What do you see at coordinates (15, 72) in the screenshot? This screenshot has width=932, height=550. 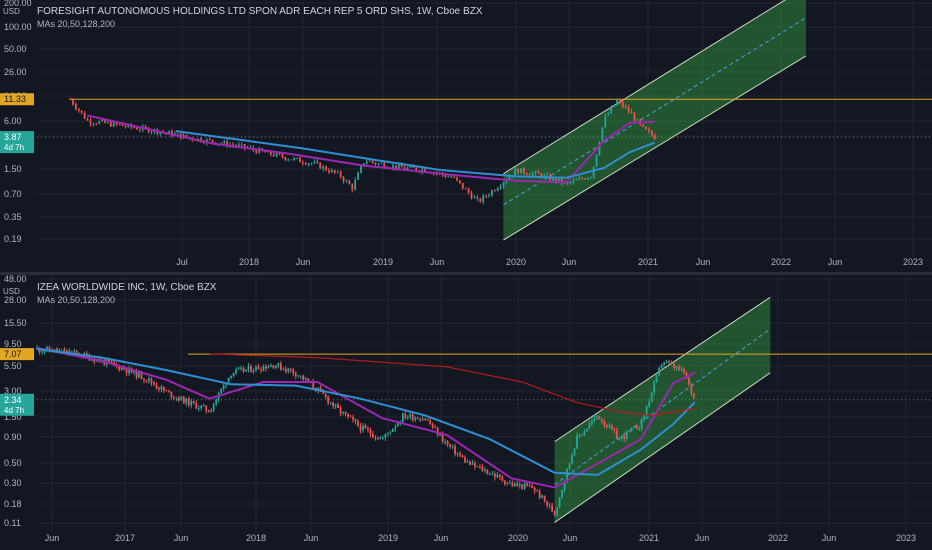 I see `y-tick-label: 26.00` at bounding box center [15, 72].